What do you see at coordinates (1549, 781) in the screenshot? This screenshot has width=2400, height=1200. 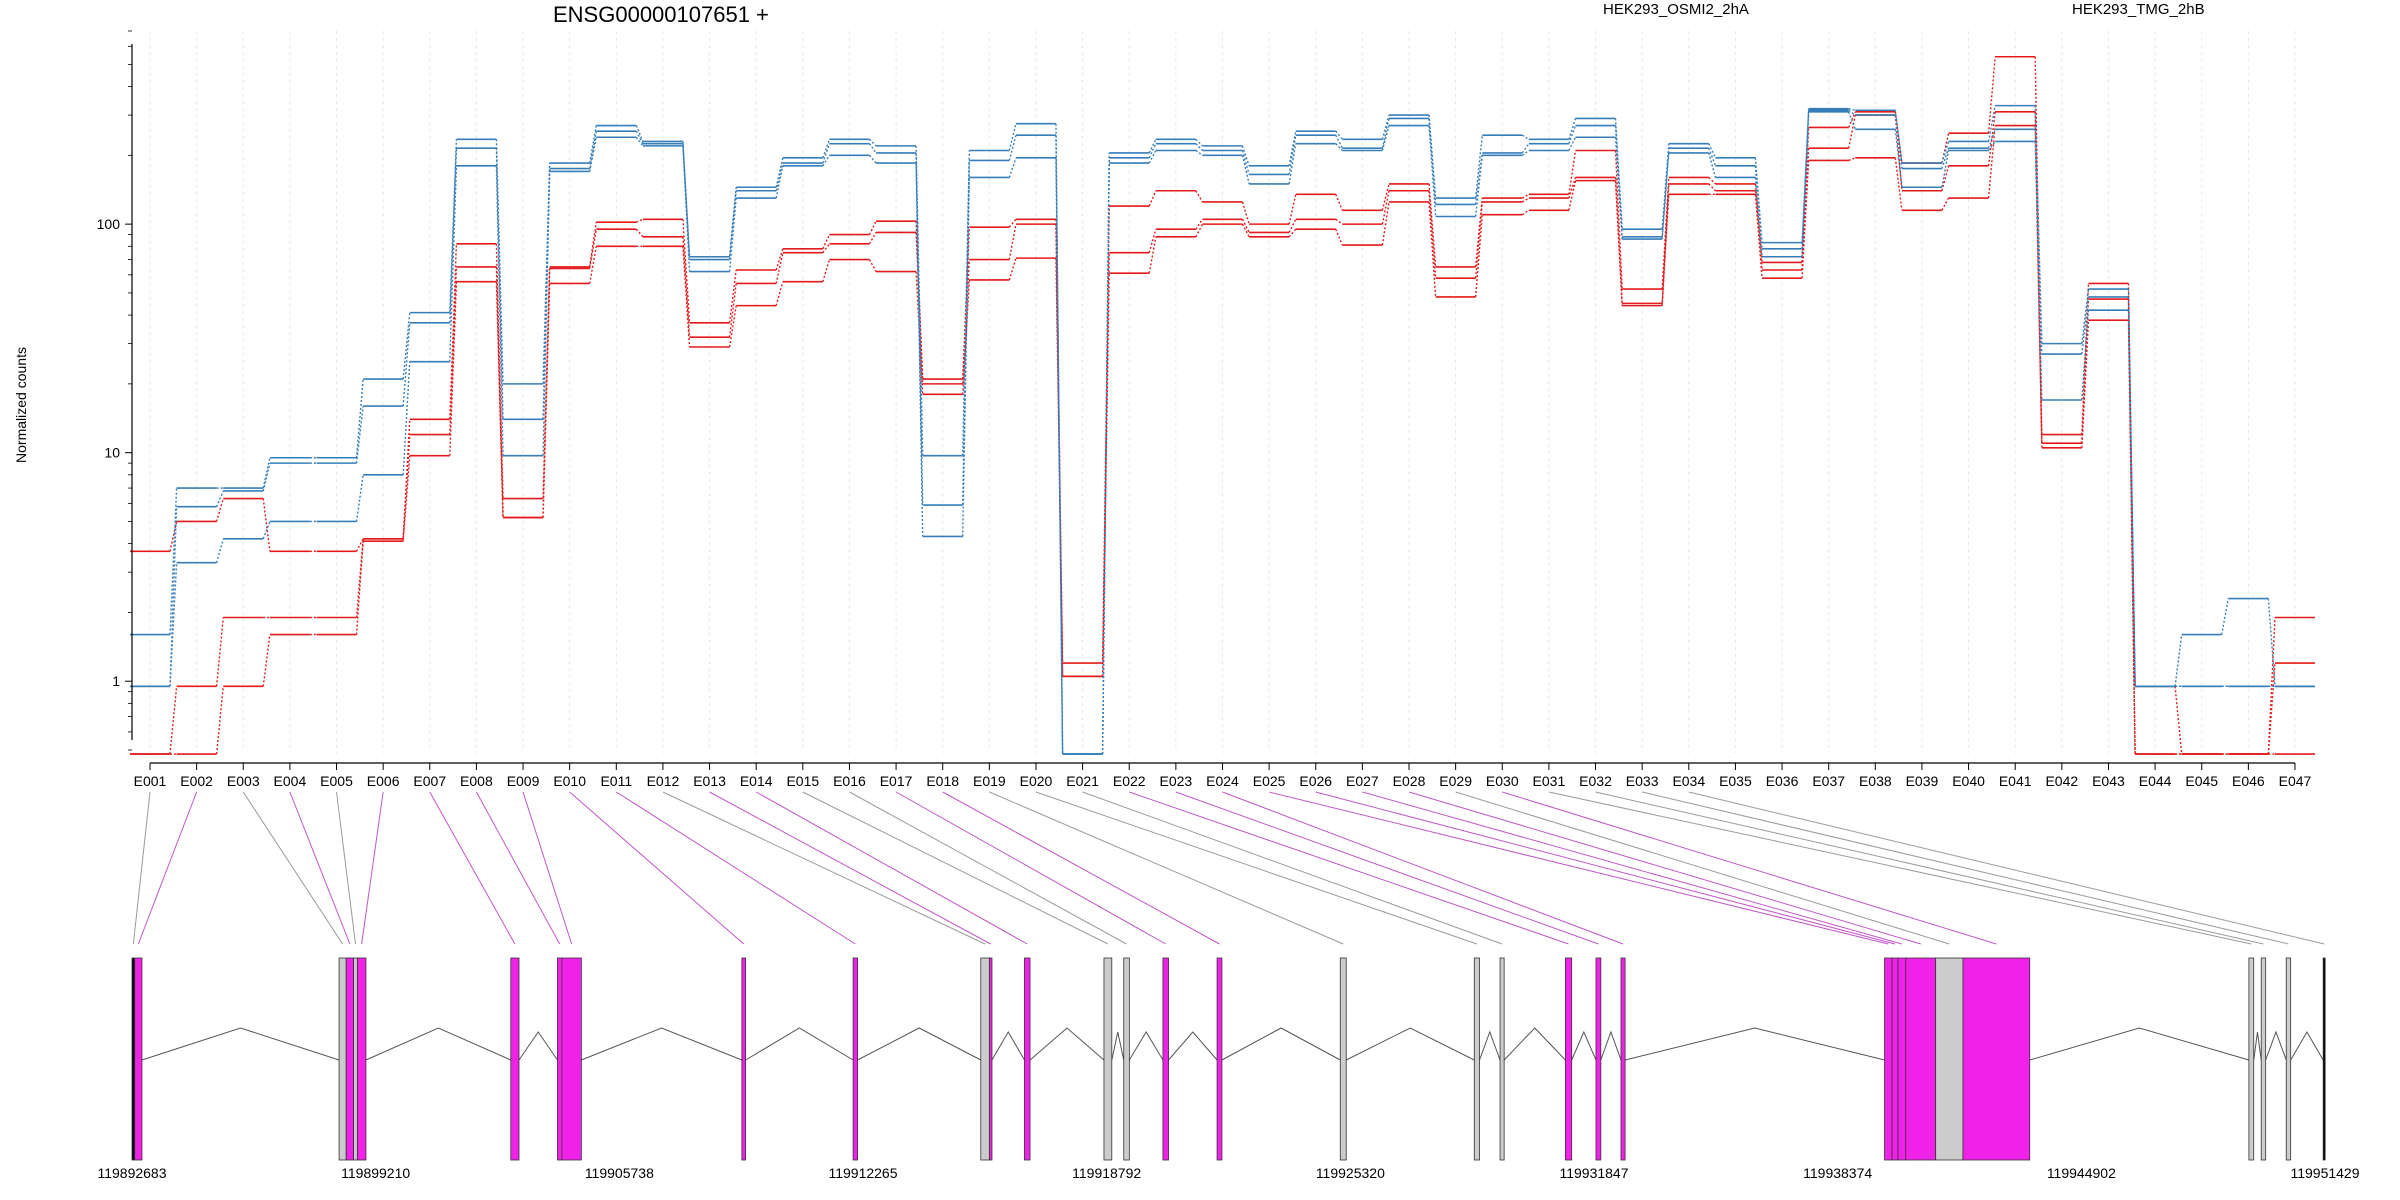 I see `x-tick-label-E031: E031` at bounding box center [1549, 781].